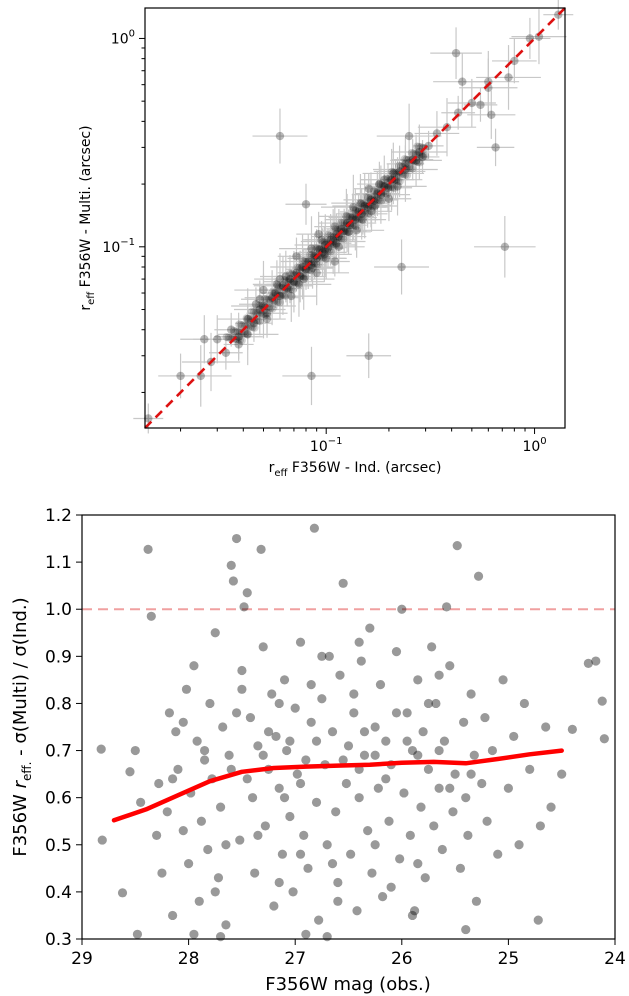 The width and height of the screenshot is (629, 996). I want to click on bottom-y-tick-label: 0.3, so click(58, 940).